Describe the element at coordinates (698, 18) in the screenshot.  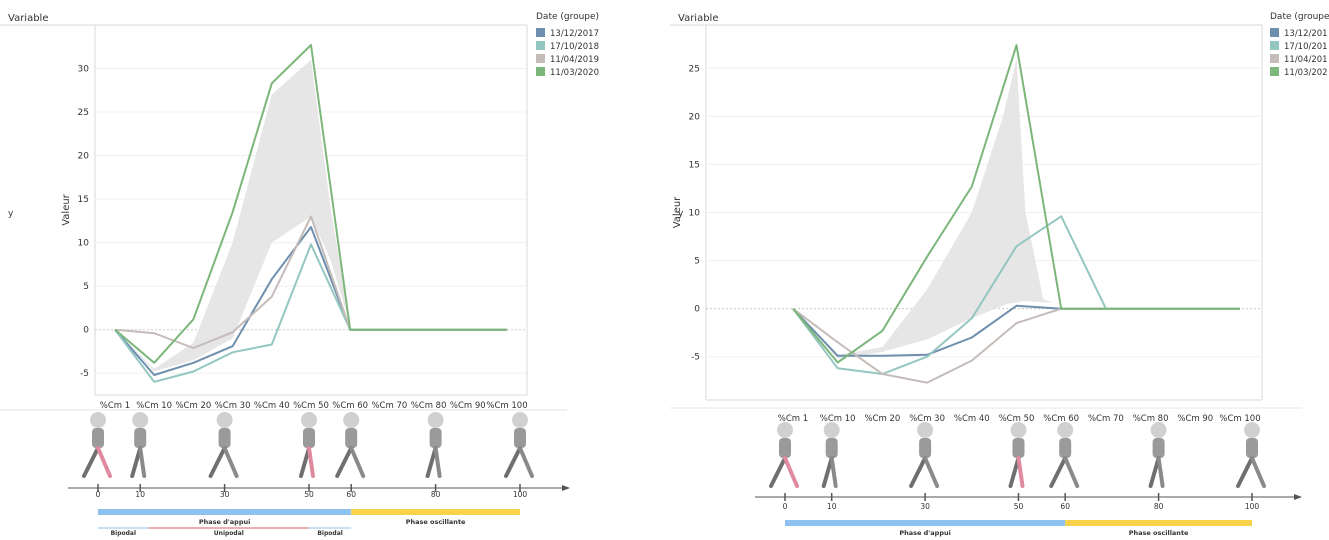
I see `variable-header: Variable` at that location.